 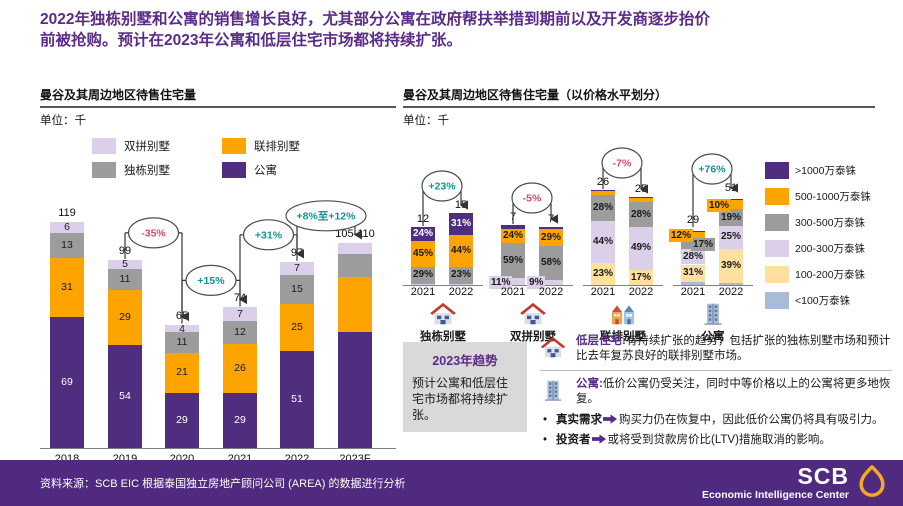 What do you see at coordinates (639, 97) in the screenshot?
I see `right-chart-title: 曼谷及其周边地区待售住宅量（以价格水平划分）` at bounding box center [639, 97].